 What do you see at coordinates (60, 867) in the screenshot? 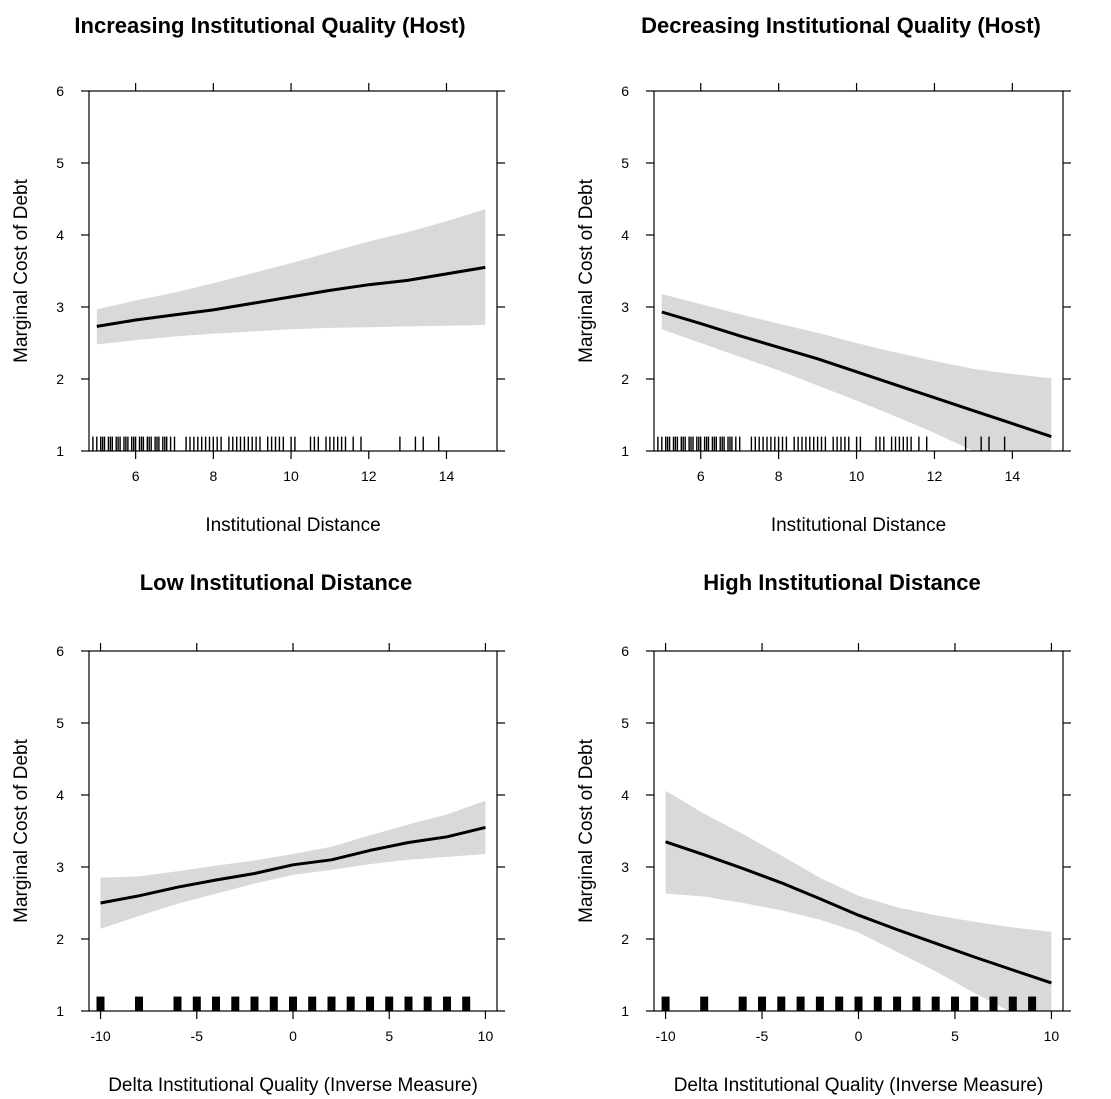
I see `y-tick-label: 3` at bounding box center [60, 867].